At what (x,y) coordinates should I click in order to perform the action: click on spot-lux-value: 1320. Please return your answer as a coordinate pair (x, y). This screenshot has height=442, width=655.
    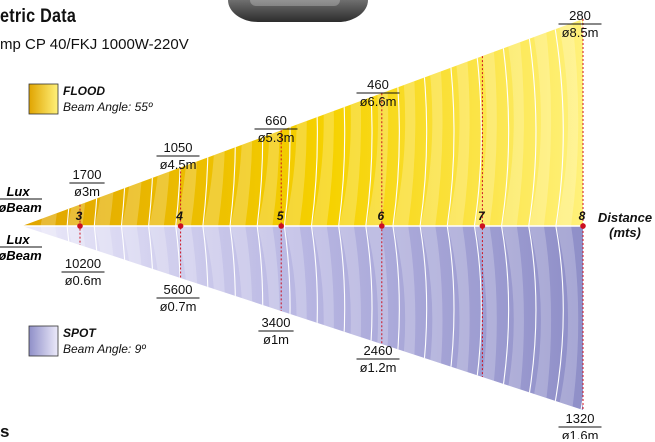
    Looking at the image, I should click on (580, 418).